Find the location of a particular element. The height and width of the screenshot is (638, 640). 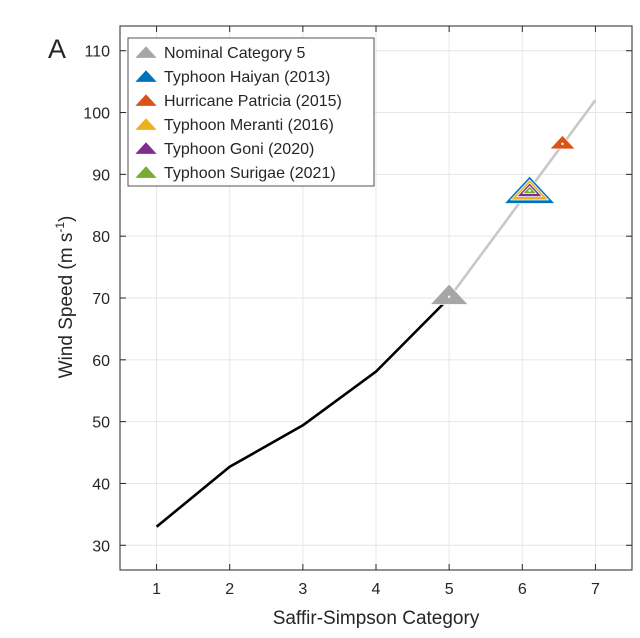

x-tick-label: 7 is located at coordinates (595, 589).